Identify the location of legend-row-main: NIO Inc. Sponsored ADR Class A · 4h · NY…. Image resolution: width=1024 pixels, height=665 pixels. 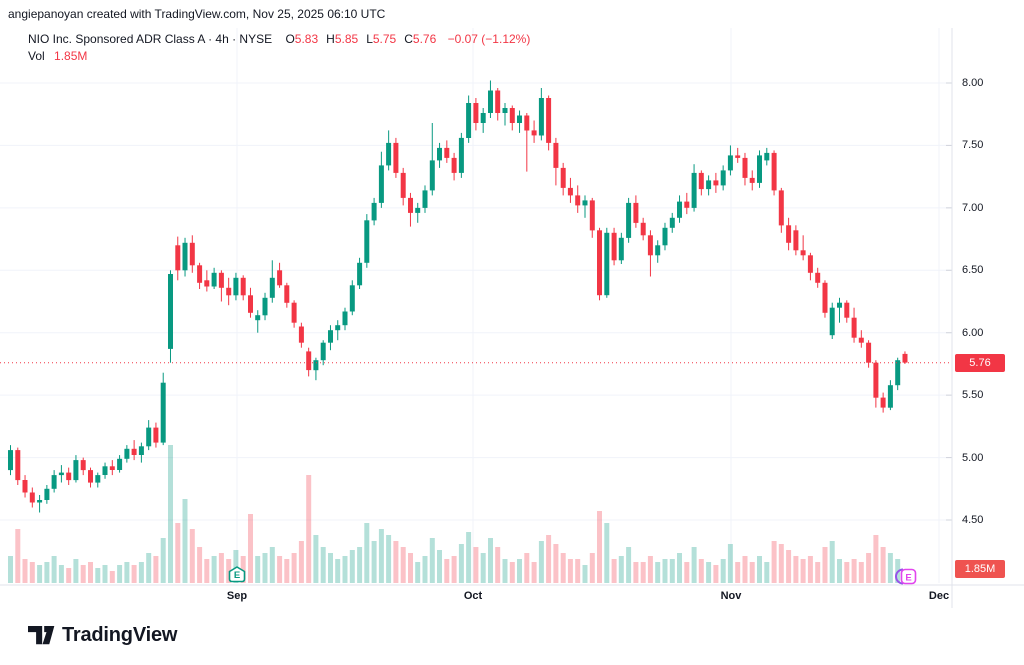
(279, 39).